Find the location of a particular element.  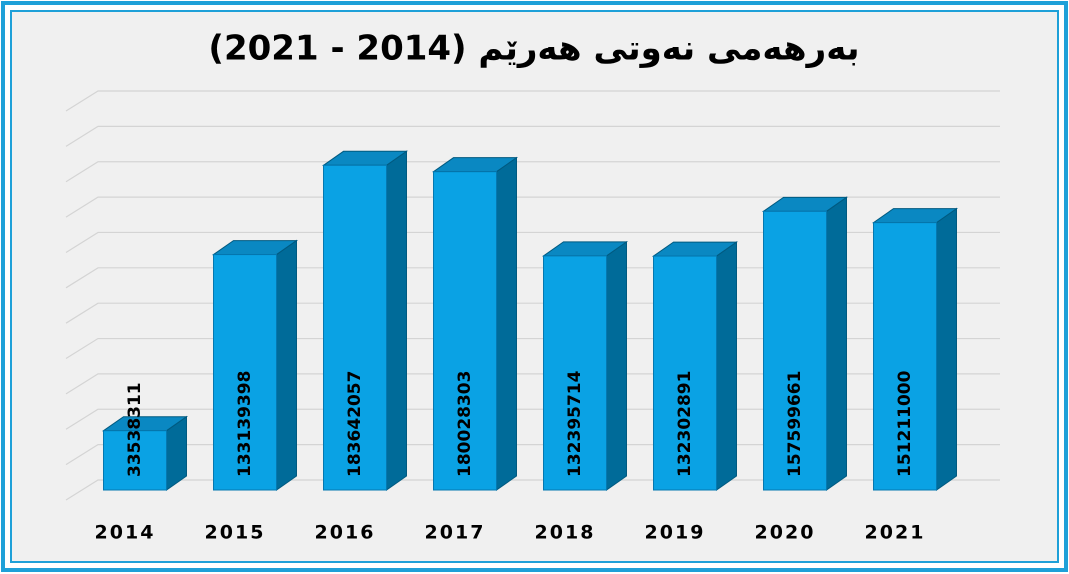

x-tick-label: 2020 is located at coordinates (785, 533).